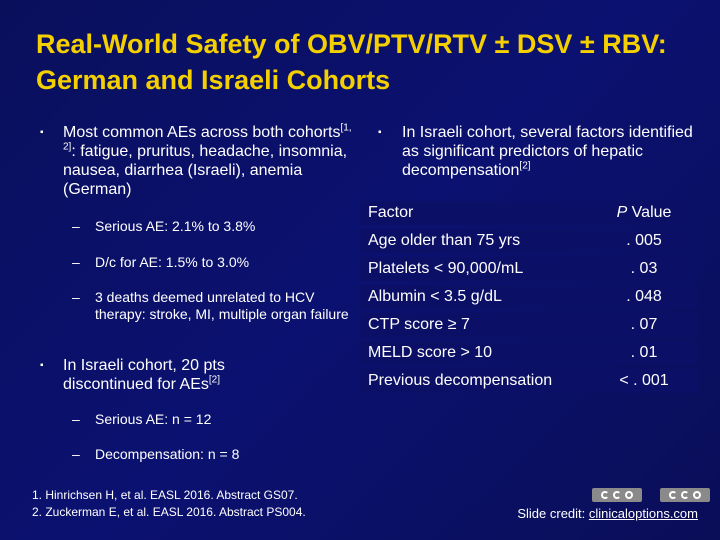 Image resolution: width=720 pixels, height=540 pixels. Describe the element at coordinates (475, 381) in the screenshot. I see `factor-cell: Previous decompensation` at that location.